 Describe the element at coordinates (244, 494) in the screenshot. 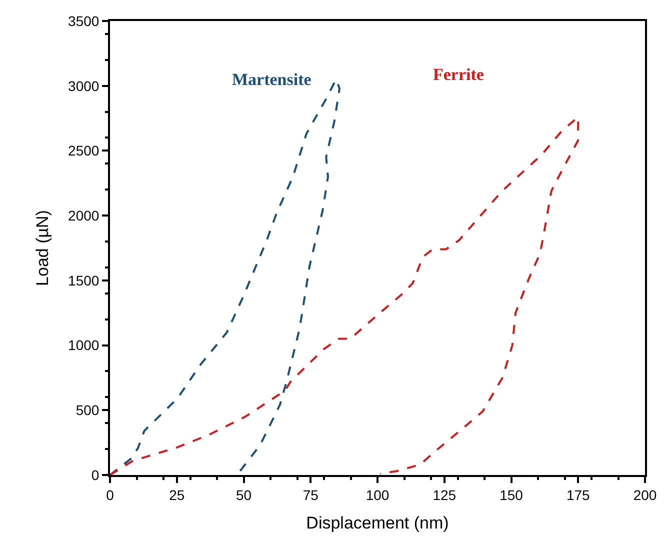

I see `x-tick-label: 50` at that location.